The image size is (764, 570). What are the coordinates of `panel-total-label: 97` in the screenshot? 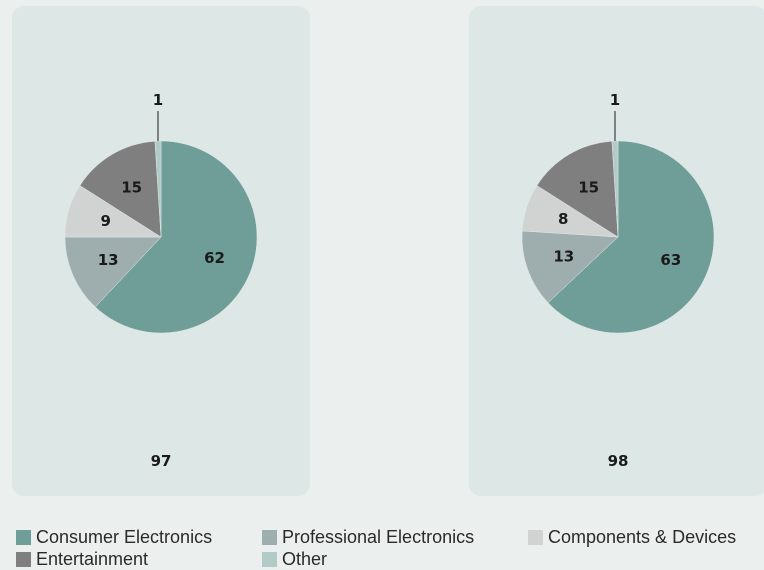 It's located at (161, 461).